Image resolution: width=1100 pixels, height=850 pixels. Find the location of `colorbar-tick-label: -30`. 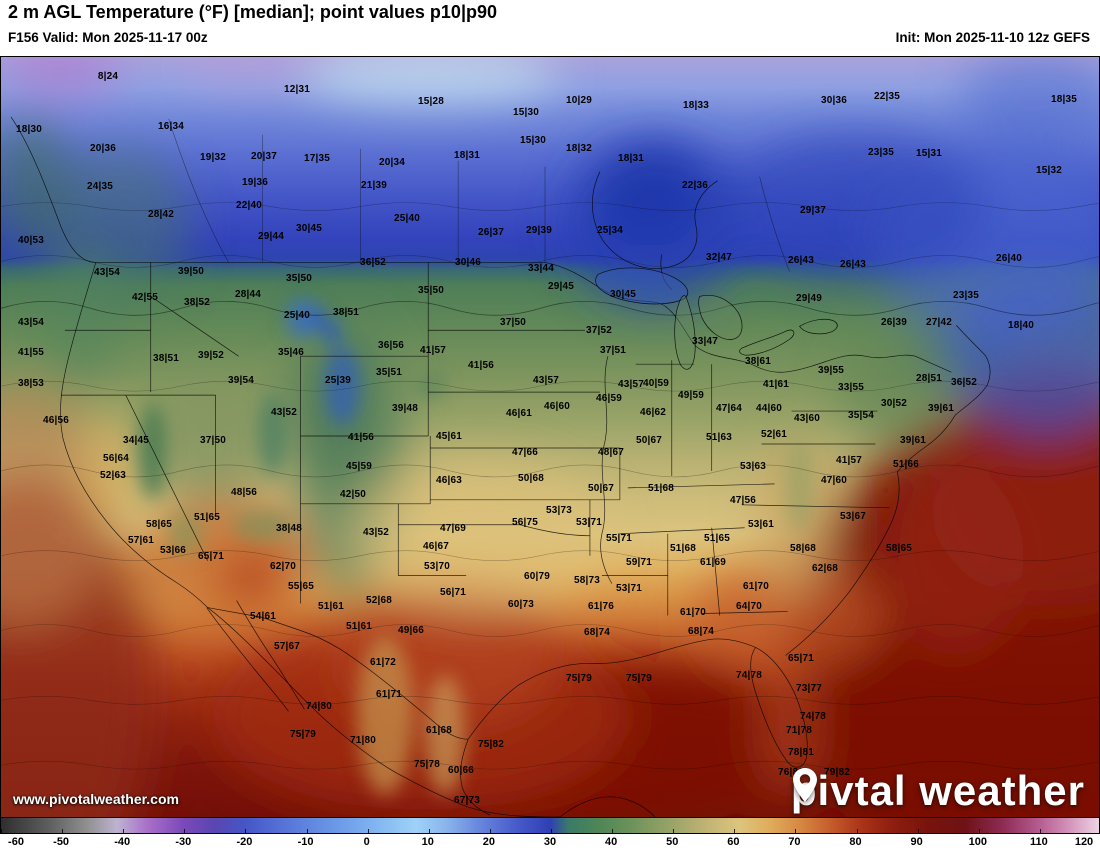

colorbar-tick-label: -30 is located at coordinates (183, 842).